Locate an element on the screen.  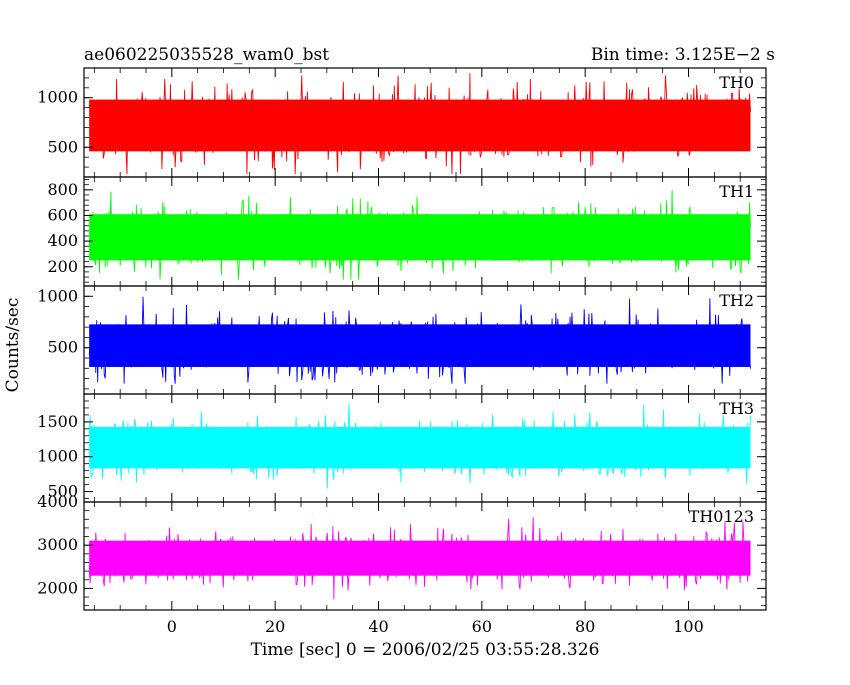
x-tick-label: 80 is located at coordinates (585, 626).